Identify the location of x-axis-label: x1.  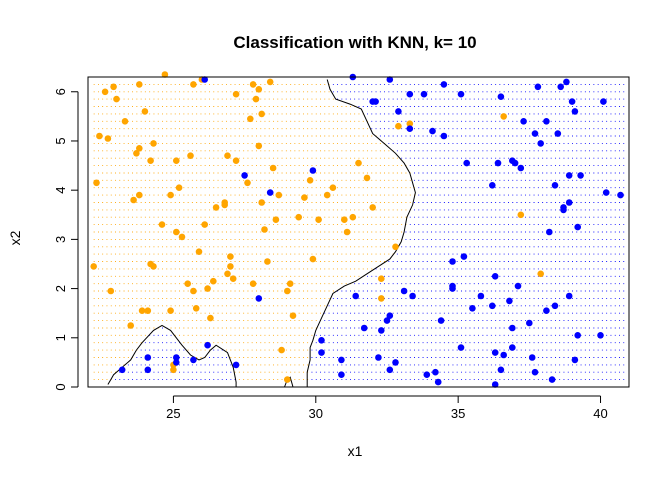
(355, 451).